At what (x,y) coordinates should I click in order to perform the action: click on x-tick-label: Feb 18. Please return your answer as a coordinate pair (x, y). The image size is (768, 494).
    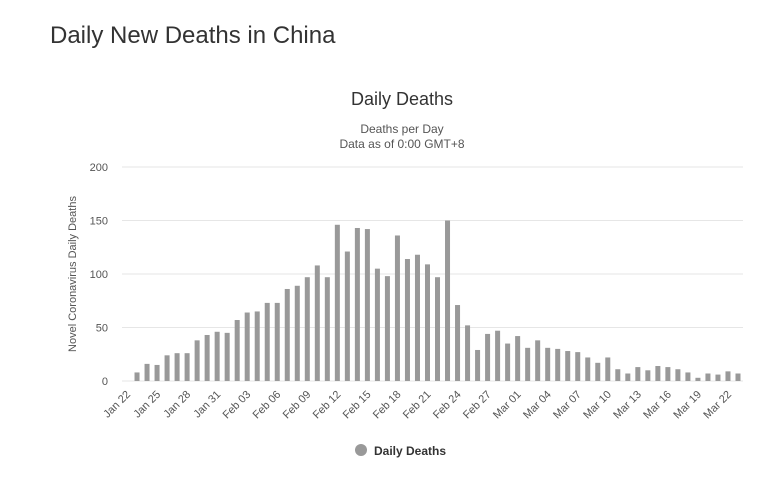
    Looking at the image, I should click on (387, 405).